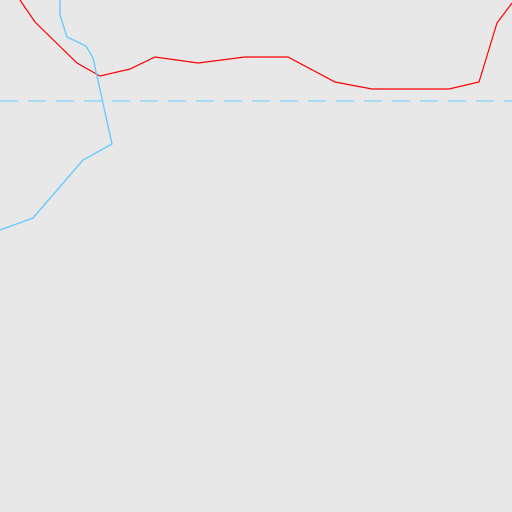 The image size is (512, 512). What do you see at coordinates (56, 115) in the screenshot?
I see `blue-river-line` at bounding box center [56, 115].